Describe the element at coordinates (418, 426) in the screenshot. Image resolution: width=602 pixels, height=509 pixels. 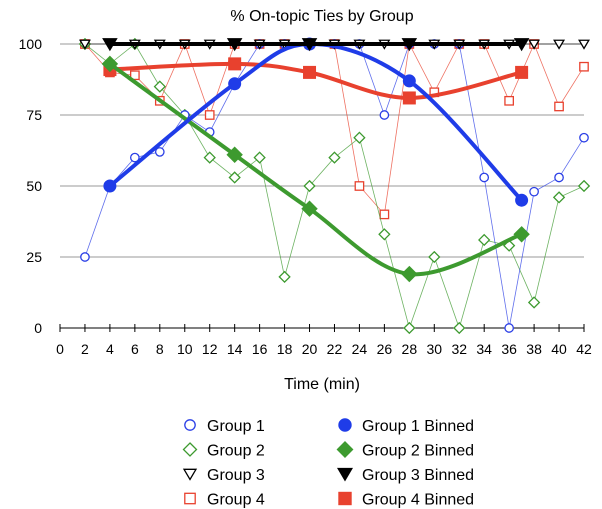
I see `legend-label: Group 1 Binned` at that location.